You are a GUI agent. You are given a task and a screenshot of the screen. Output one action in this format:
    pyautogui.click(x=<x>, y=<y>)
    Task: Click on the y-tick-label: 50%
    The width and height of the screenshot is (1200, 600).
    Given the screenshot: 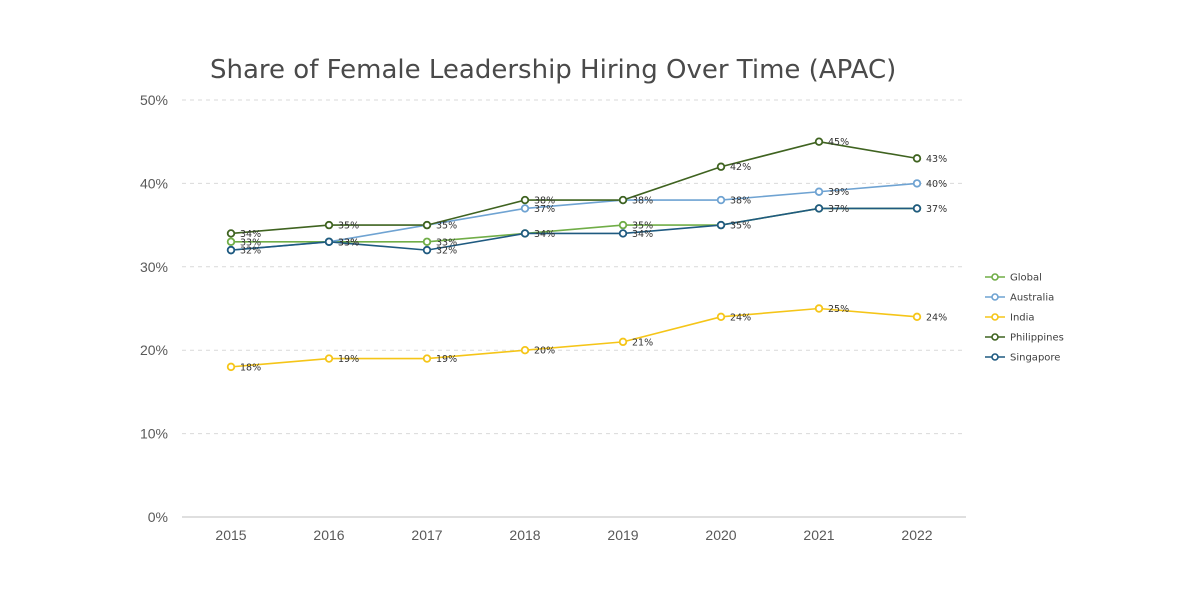 What is the action you would take?
    pyautogui.click(x=154, y=100)
    